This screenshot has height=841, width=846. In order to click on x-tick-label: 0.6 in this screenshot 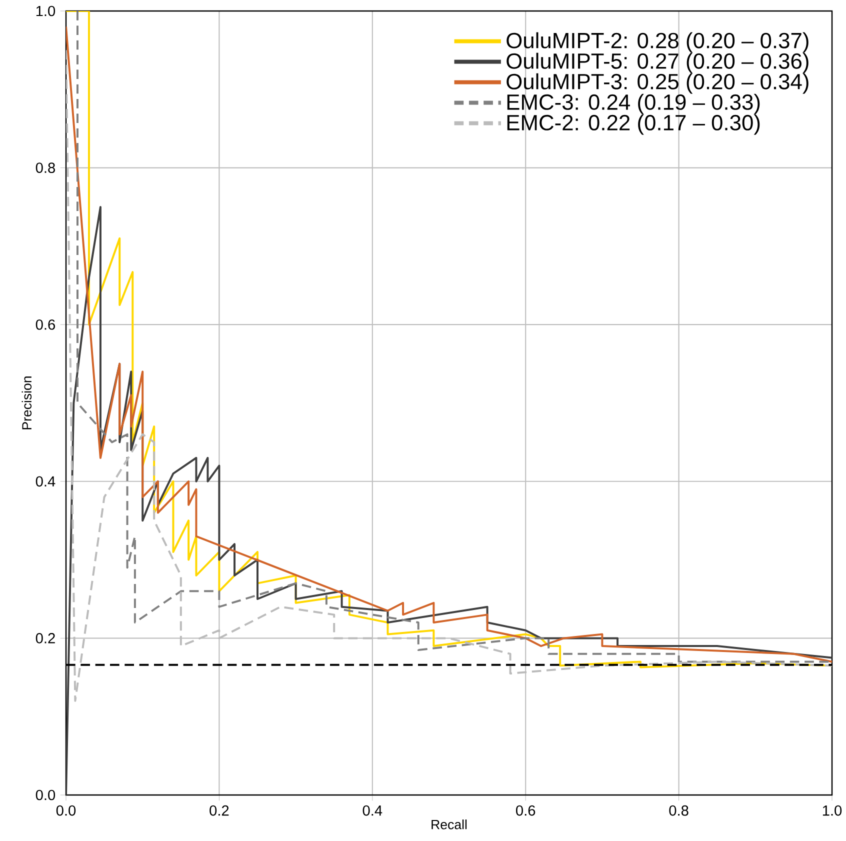, I will do `click(526, 810)`.